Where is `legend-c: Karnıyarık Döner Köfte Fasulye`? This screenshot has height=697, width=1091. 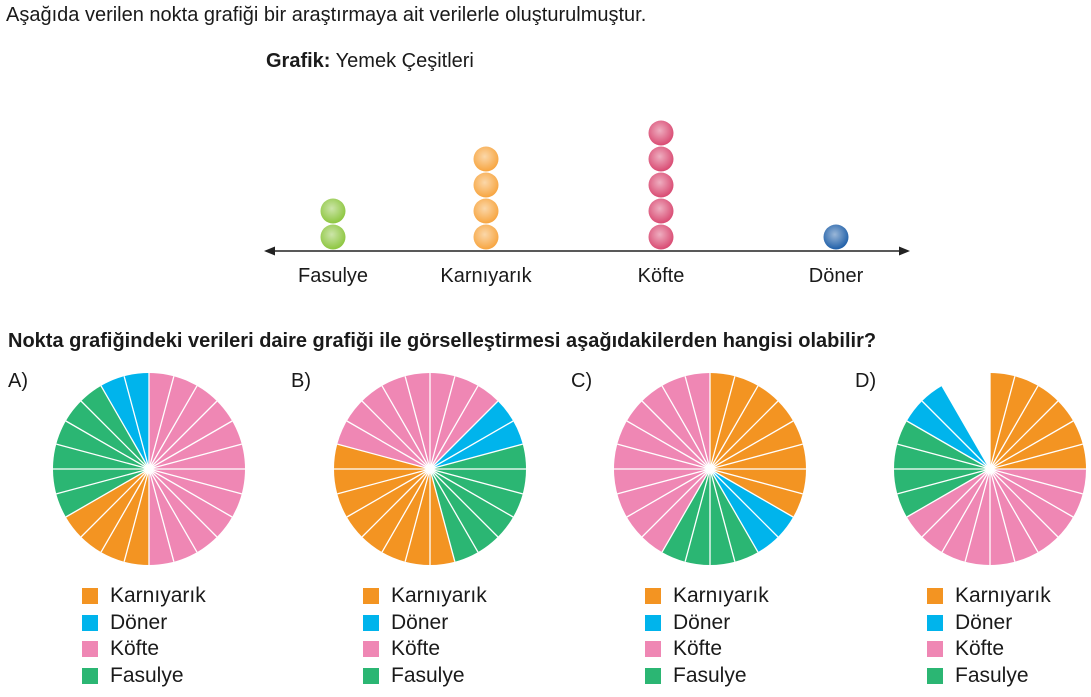 legend-c: Karnıyarık Döner Köfte Fasulye is located at coordinates (707, 636).